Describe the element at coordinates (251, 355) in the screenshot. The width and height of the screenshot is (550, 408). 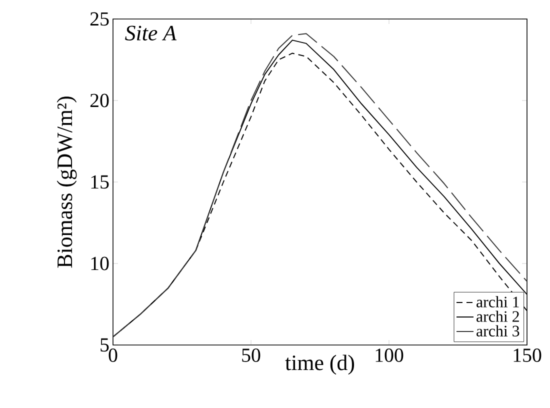
I see `x-tick-label: 50` at that location.